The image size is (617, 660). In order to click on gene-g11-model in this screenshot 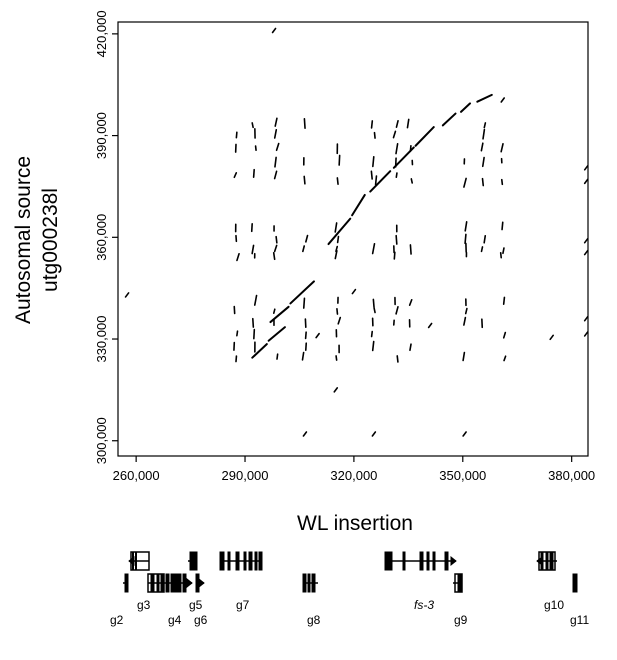, I will do `click(575, 583)`.